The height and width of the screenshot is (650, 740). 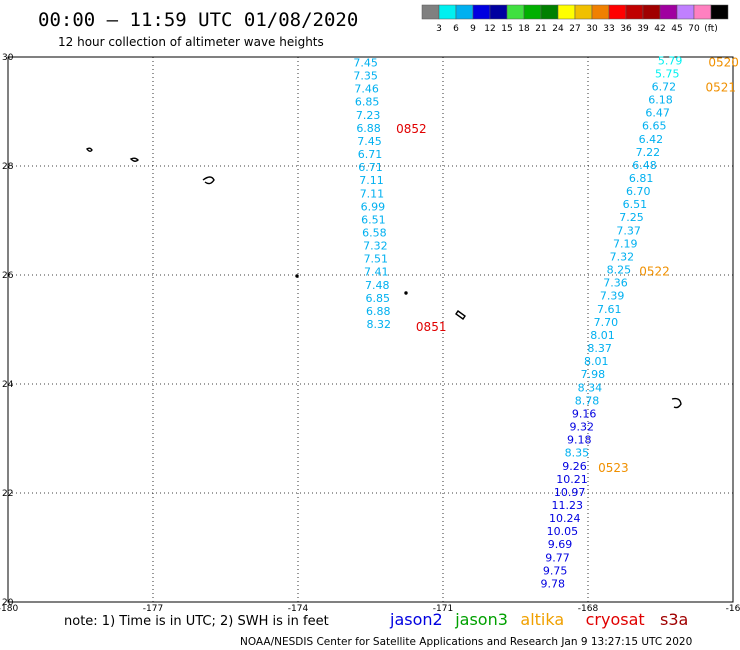 What do you see at coordinates (608, 29) in the screenshot?
I see `scale-label: 33` at bounding box center [608, 29].